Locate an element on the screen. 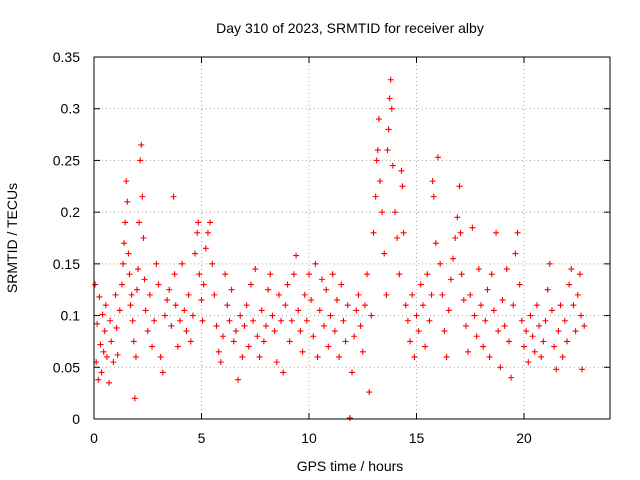 Image resolution: width=640 pixels, height=480 pixels. y-tick-label: 0.2 is located at coordinates (71, 212).